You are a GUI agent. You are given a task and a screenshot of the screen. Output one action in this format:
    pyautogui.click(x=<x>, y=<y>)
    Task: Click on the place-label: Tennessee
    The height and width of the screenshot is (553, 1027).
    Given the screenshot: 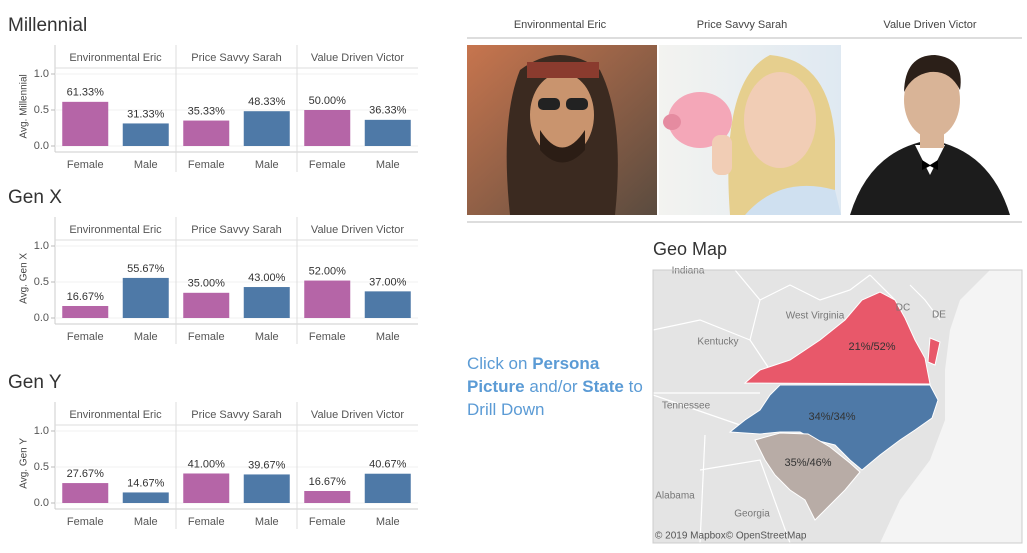 What is the action you would take?
    pyautogui.click(x=686, y=406)
    